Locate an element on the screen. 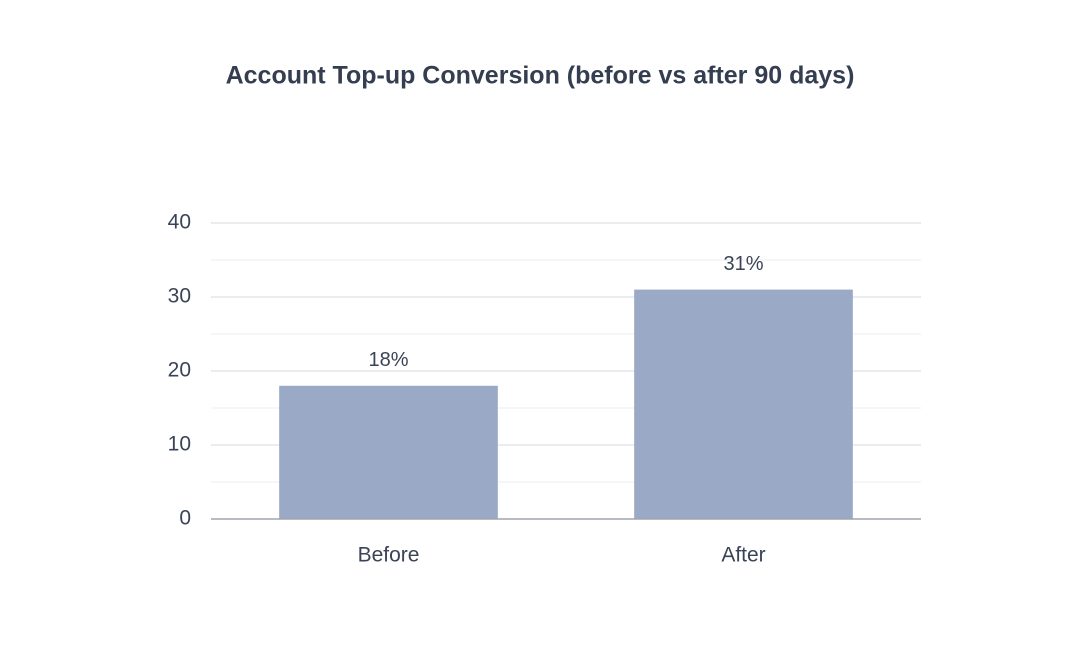 This screenshot has width=1080, height=654. x-tick-label: Before is located at coordinates (389, 555).